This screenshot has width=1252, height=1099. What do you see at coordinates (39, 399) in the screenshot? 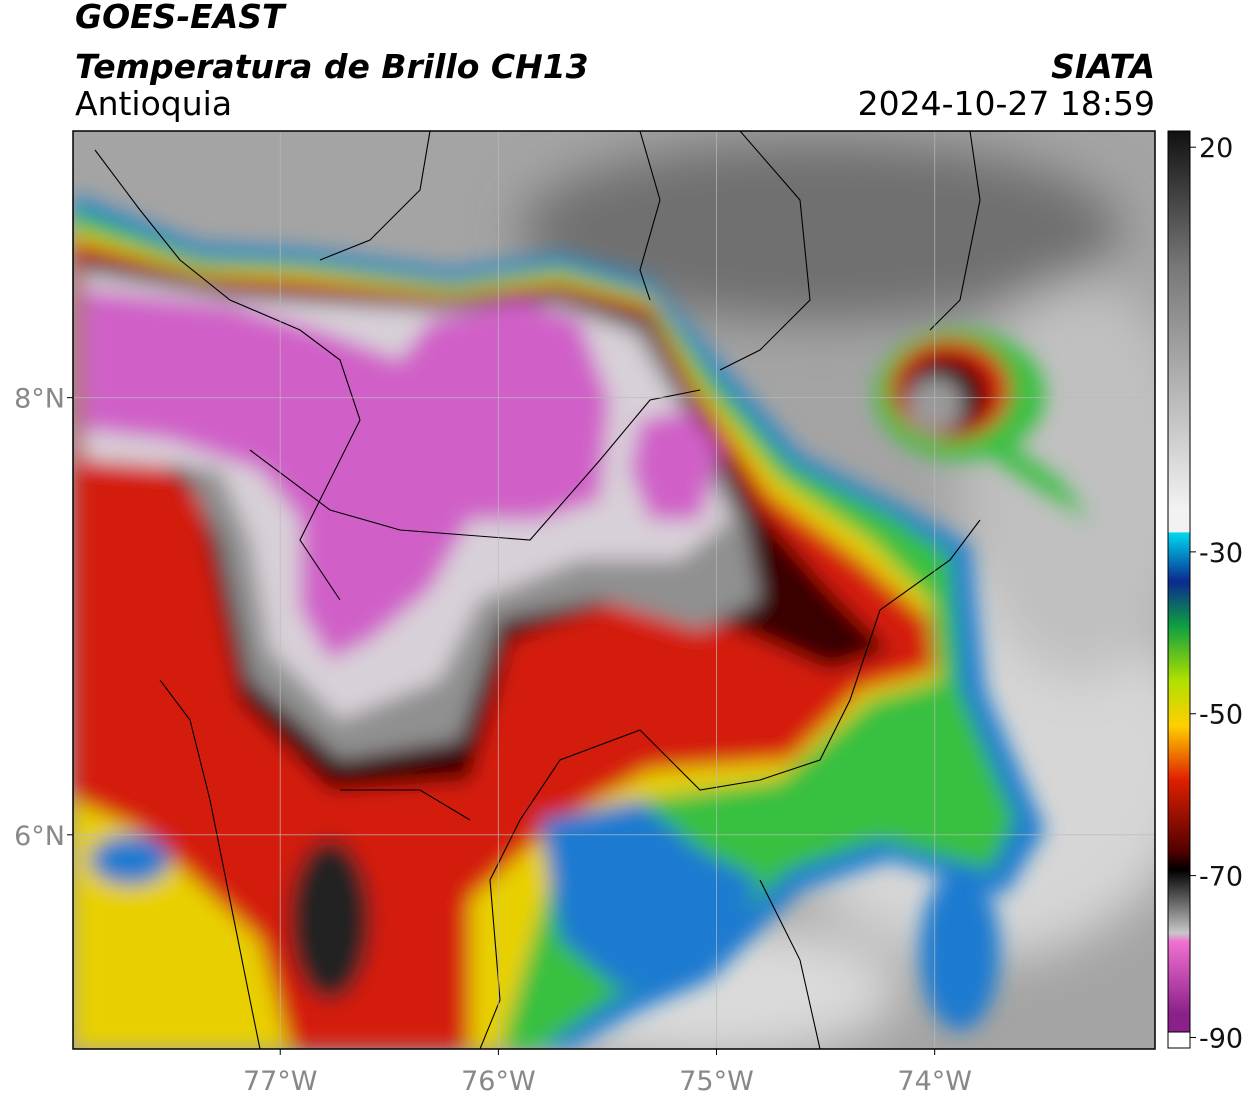
I see `lat-tick-label: 8°N` at bounding box center [39, 399].